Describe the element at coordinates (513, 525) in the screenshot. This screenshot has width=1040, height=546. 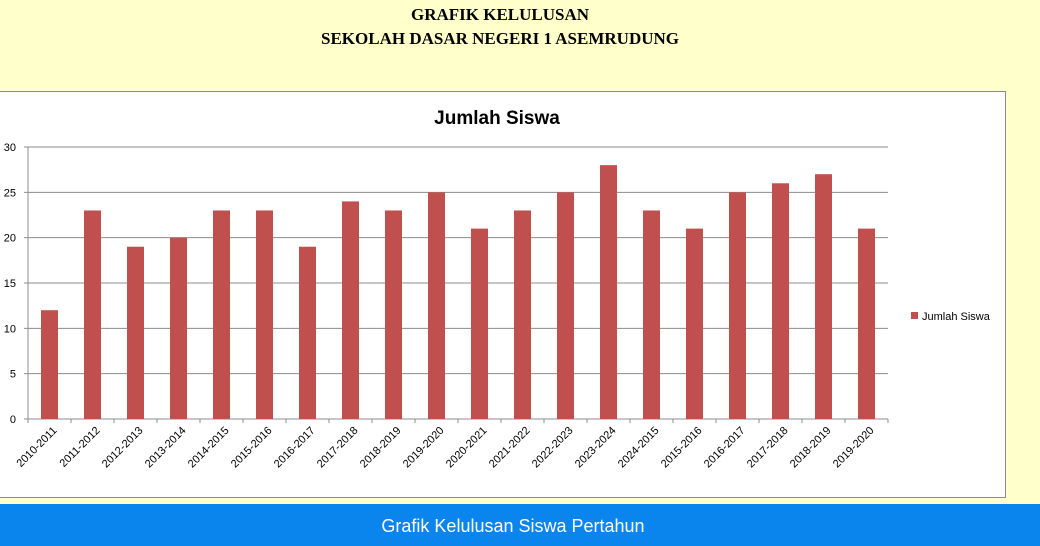
I see `footer-caption: Grafik Kelulusan Siswa Pertahun` at that location.